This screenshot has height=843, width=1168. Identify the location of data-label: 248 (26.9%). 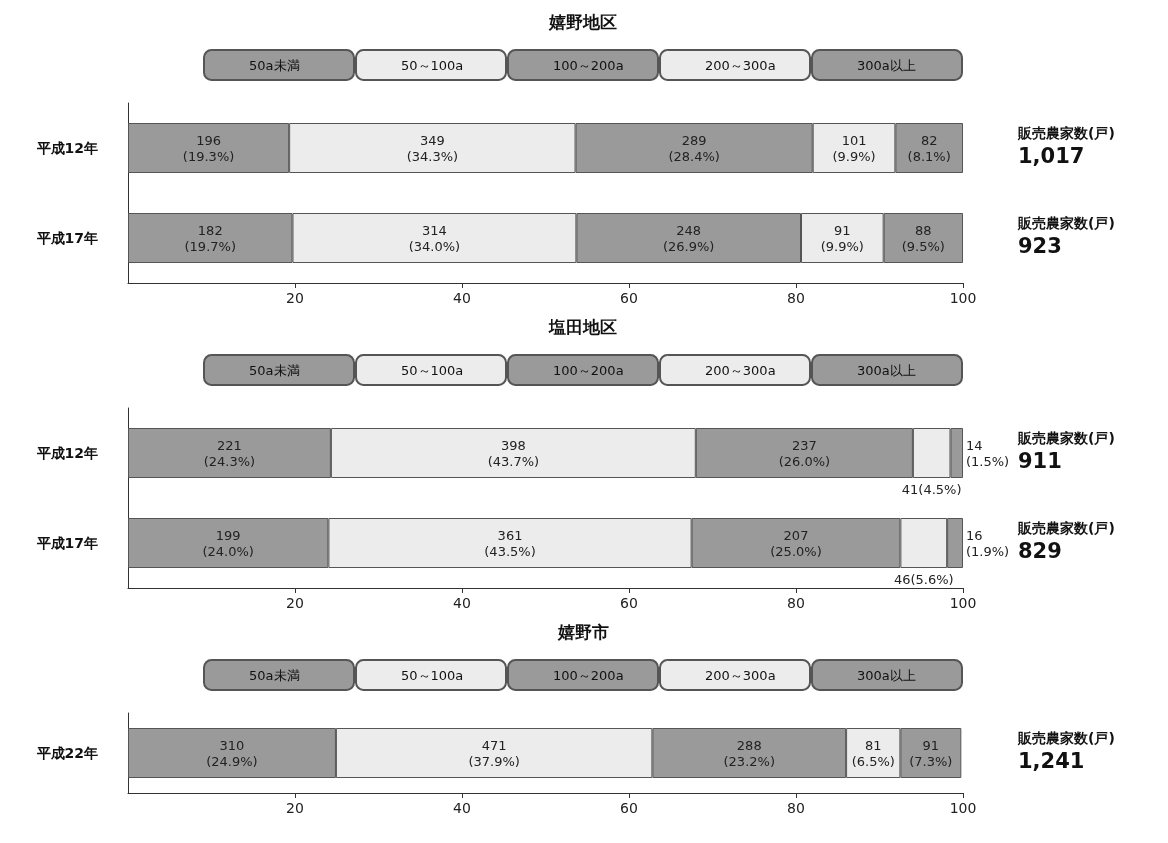
(688, 238).